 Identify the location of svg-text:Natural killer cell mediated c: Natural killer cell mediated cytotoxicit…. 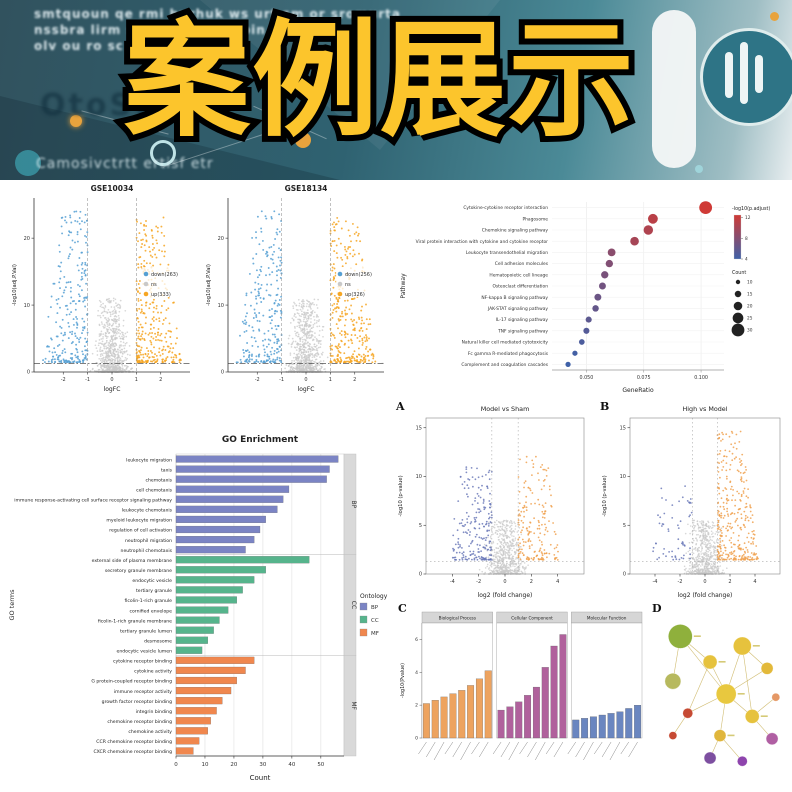
(505, 343).